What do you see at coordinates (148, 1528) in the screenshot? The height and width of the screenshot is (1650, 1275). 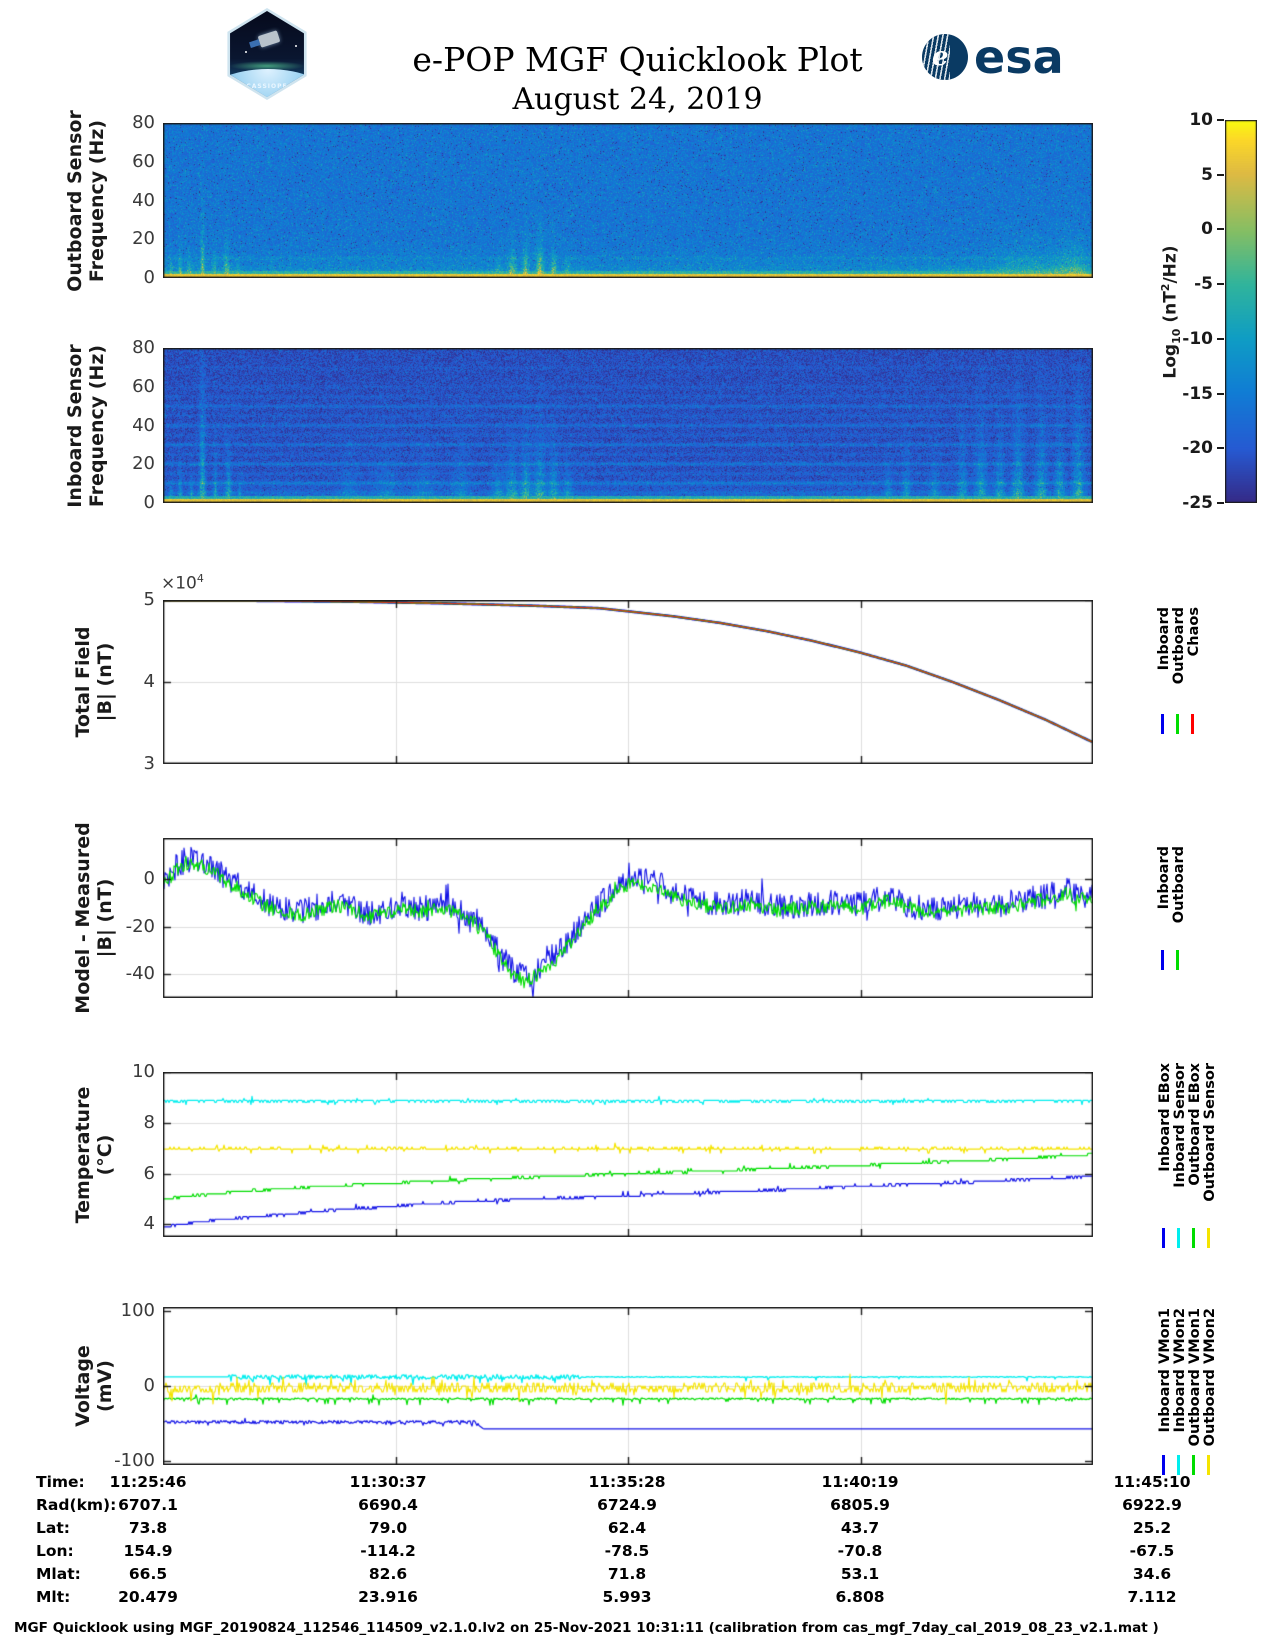 I see `table-cell: 73.8` at bounding box center [148, 1528].